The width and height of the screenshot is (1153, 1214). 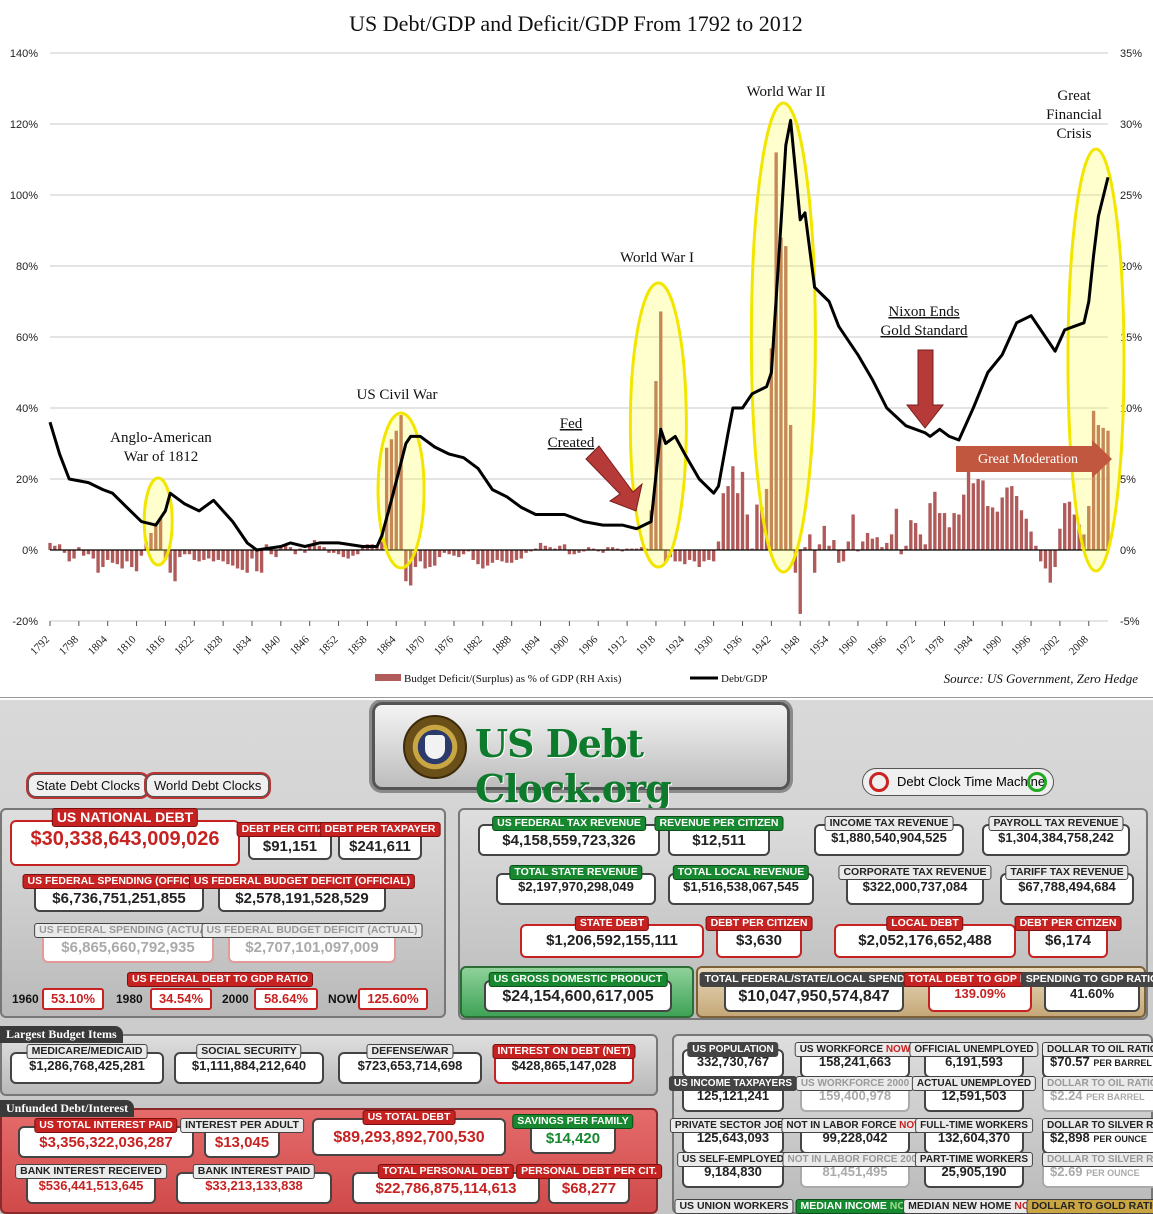 I want to click on eagle-icon, so click(x=435, y=747).